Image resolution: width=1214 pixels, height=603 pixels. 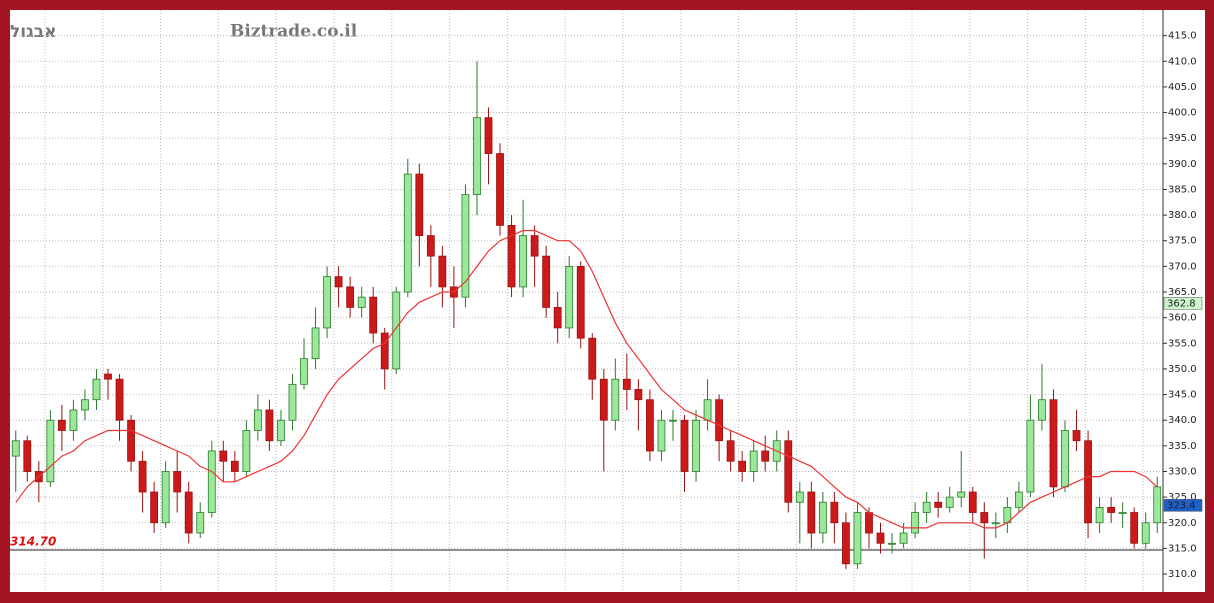 I want to click on y-tick-label: 405.0, so click(x=1182, y=87).